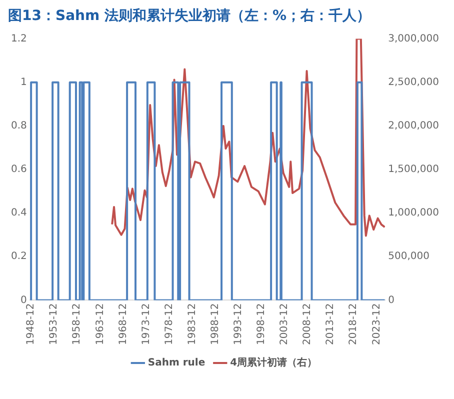 The width and height of the screenshot is (454, 399). Describe the element at coordinates (414, 82) in the screenshot. I see `y2-tick-label: 2,500,000` at that location.